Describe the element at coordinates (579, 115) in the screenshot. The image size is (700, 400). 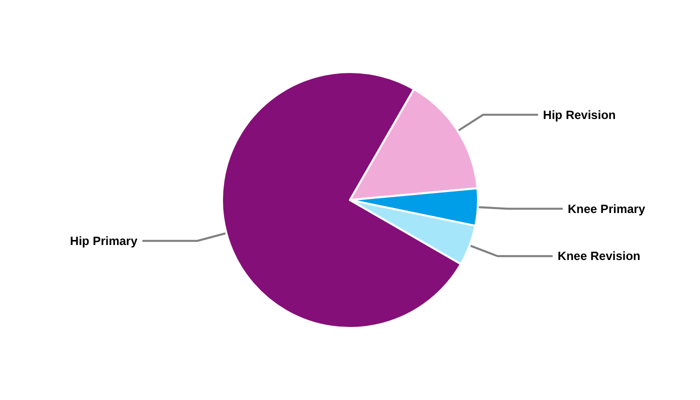
I see `slice-label: Hip Revision` at that location.